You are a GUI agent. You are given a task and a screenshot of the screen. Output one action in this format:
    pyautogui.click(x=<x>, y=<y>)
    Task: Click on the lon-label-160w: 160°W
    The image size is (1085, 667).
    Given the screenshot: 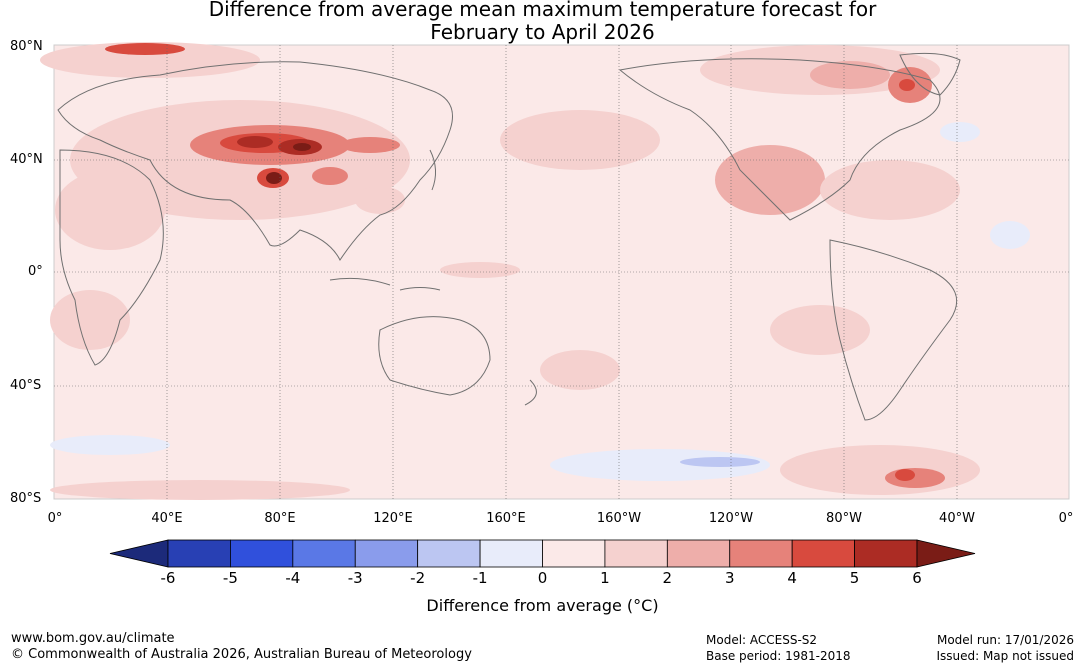 What is the action you would take?
    pyautogui.click(x=619, y=518)
    